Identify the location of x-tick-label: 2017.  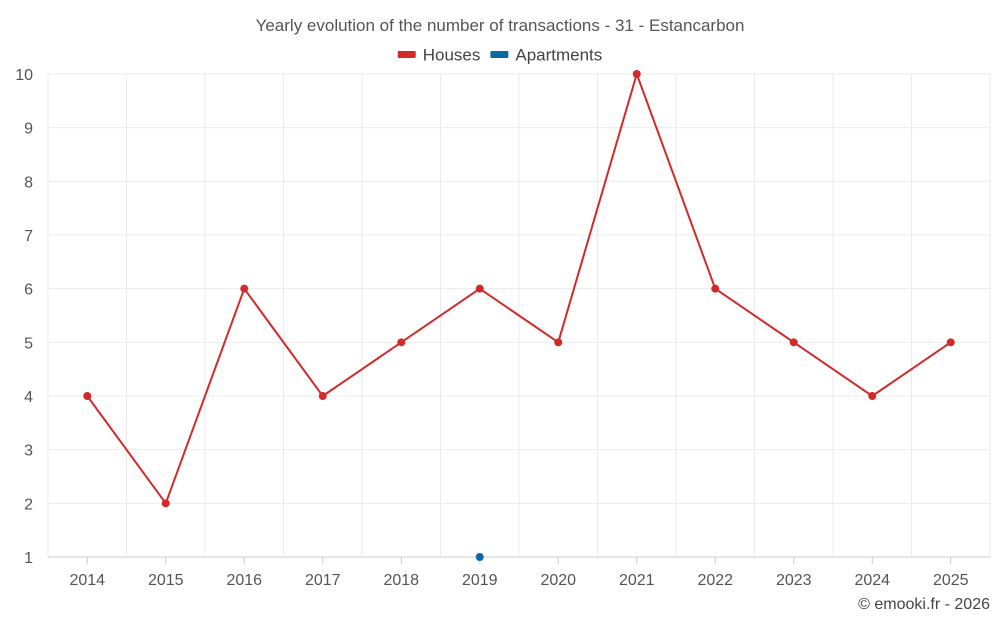
(323, 580).